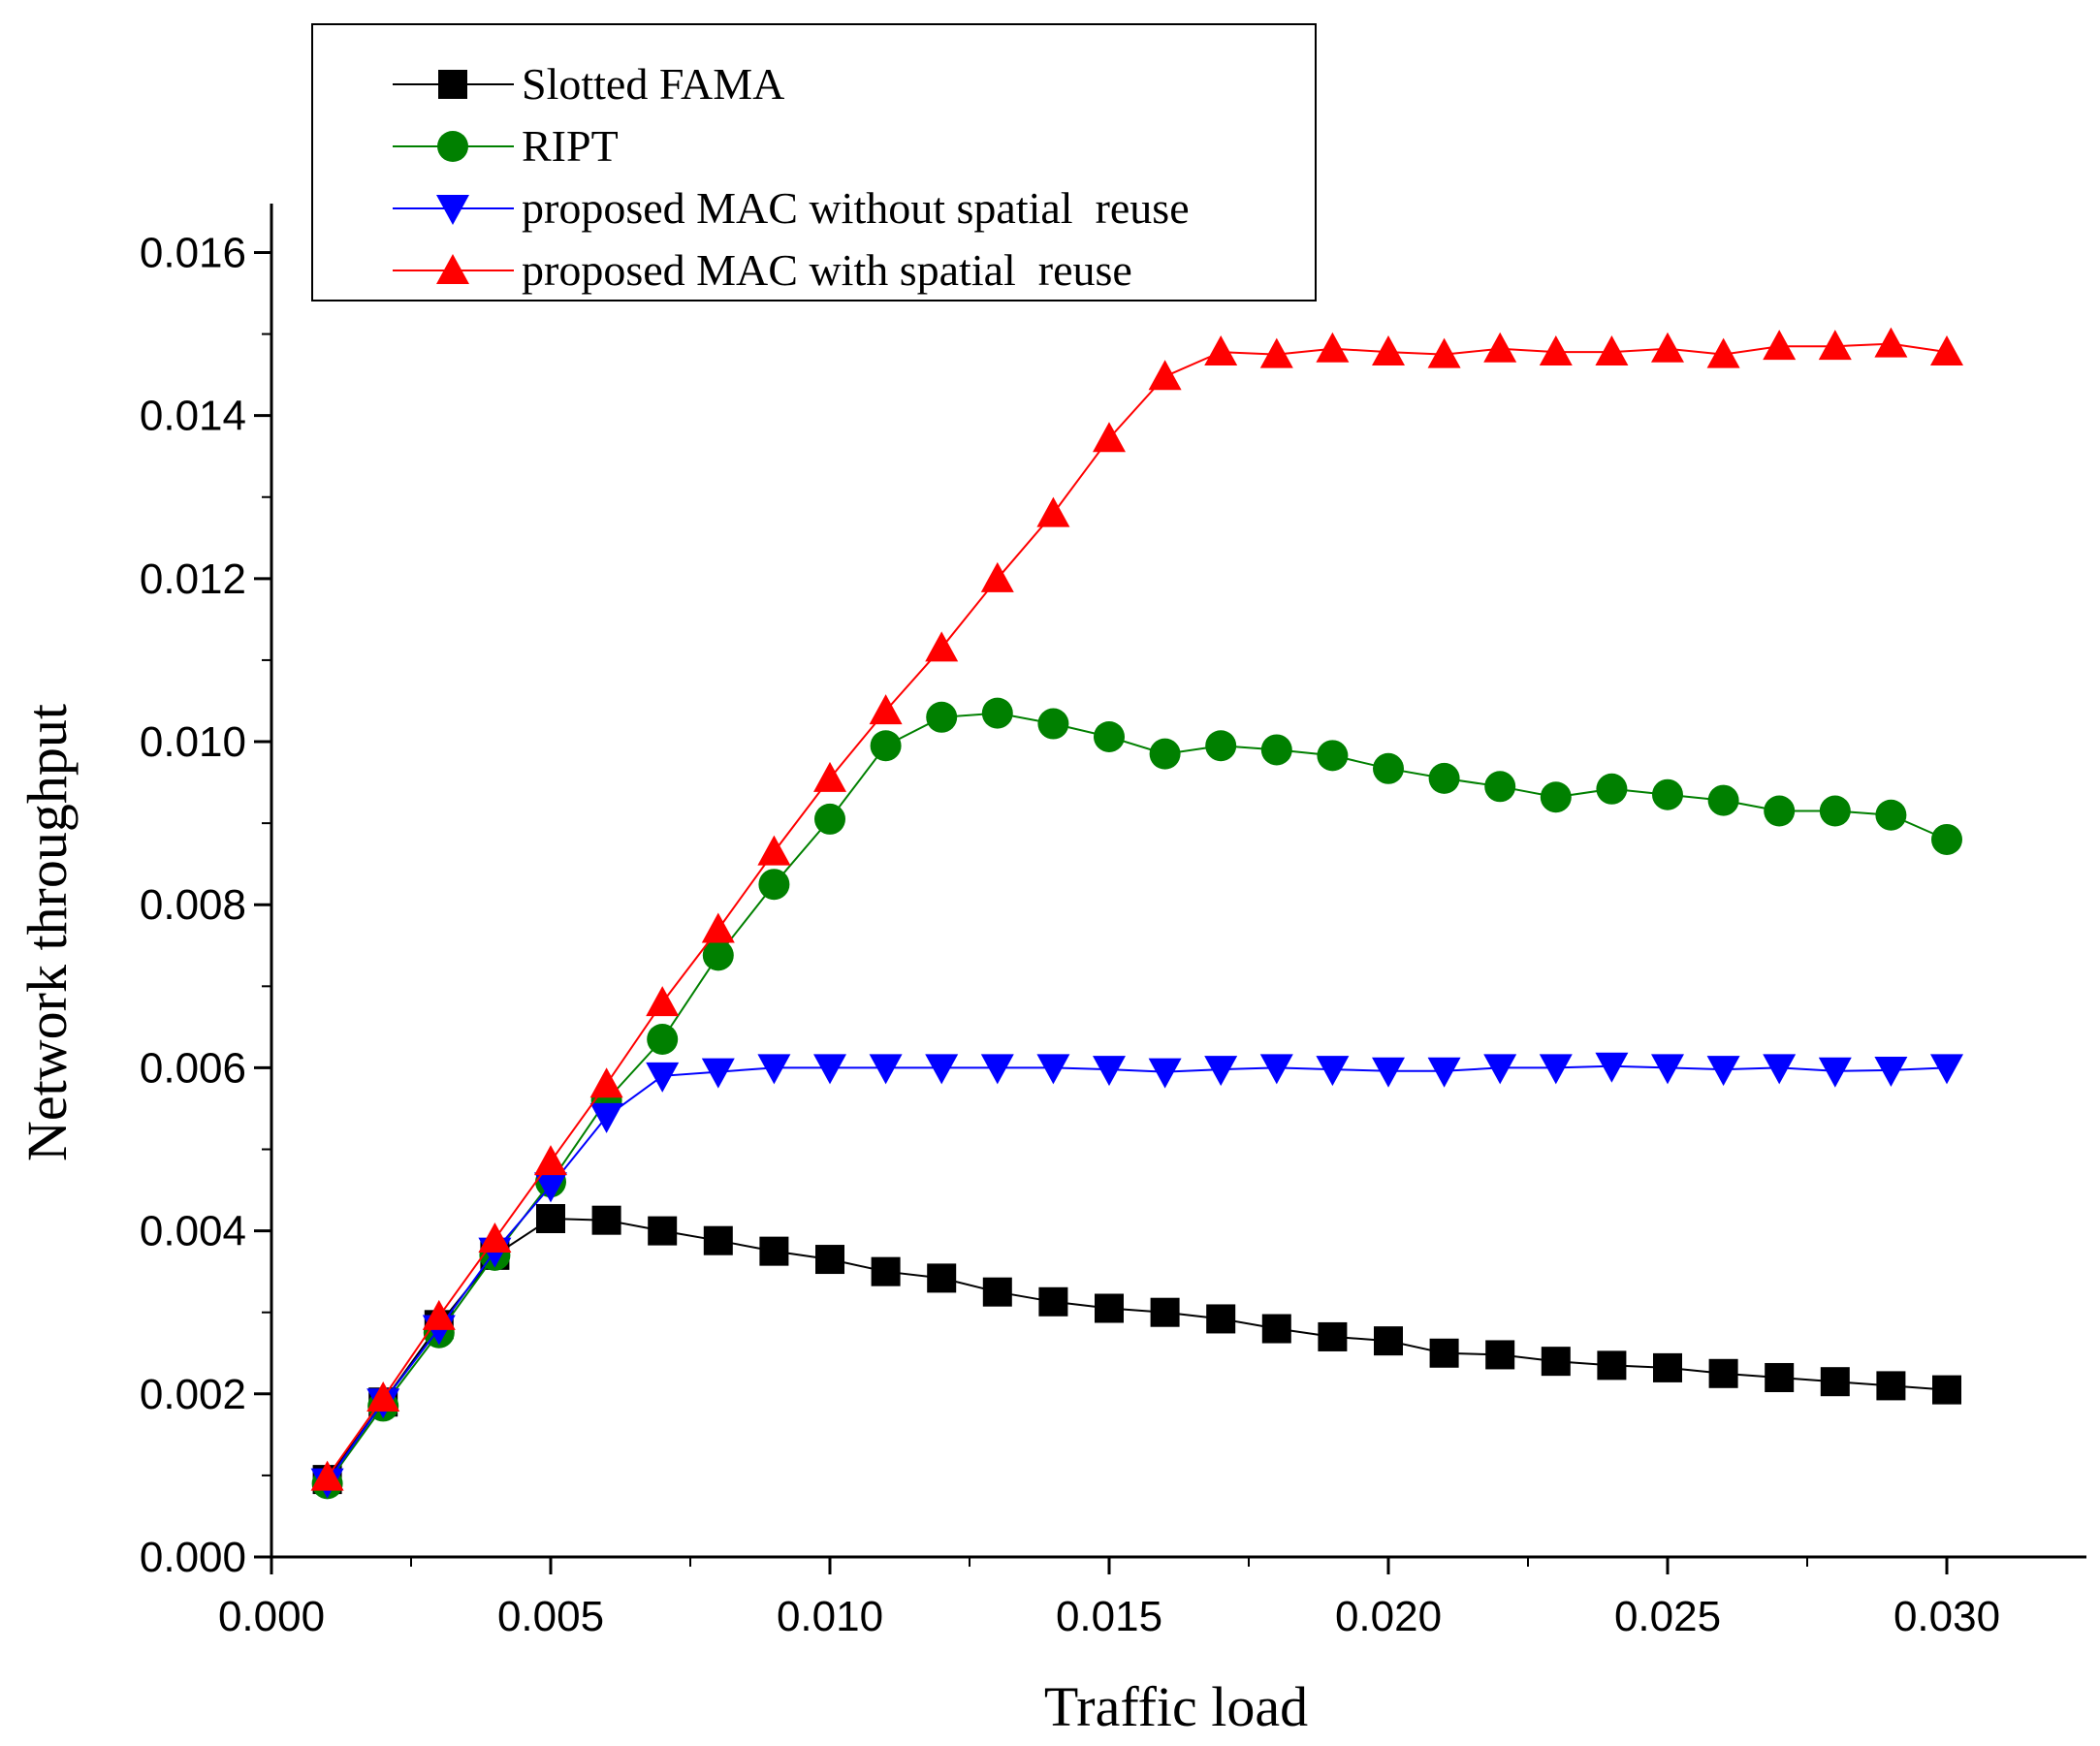 The image size is (2100, 1746). What do you see at coordinates (550, 1617) in the screenshot?
I see `x-tick-label: 0.005` at bounding box center [550, 1617].